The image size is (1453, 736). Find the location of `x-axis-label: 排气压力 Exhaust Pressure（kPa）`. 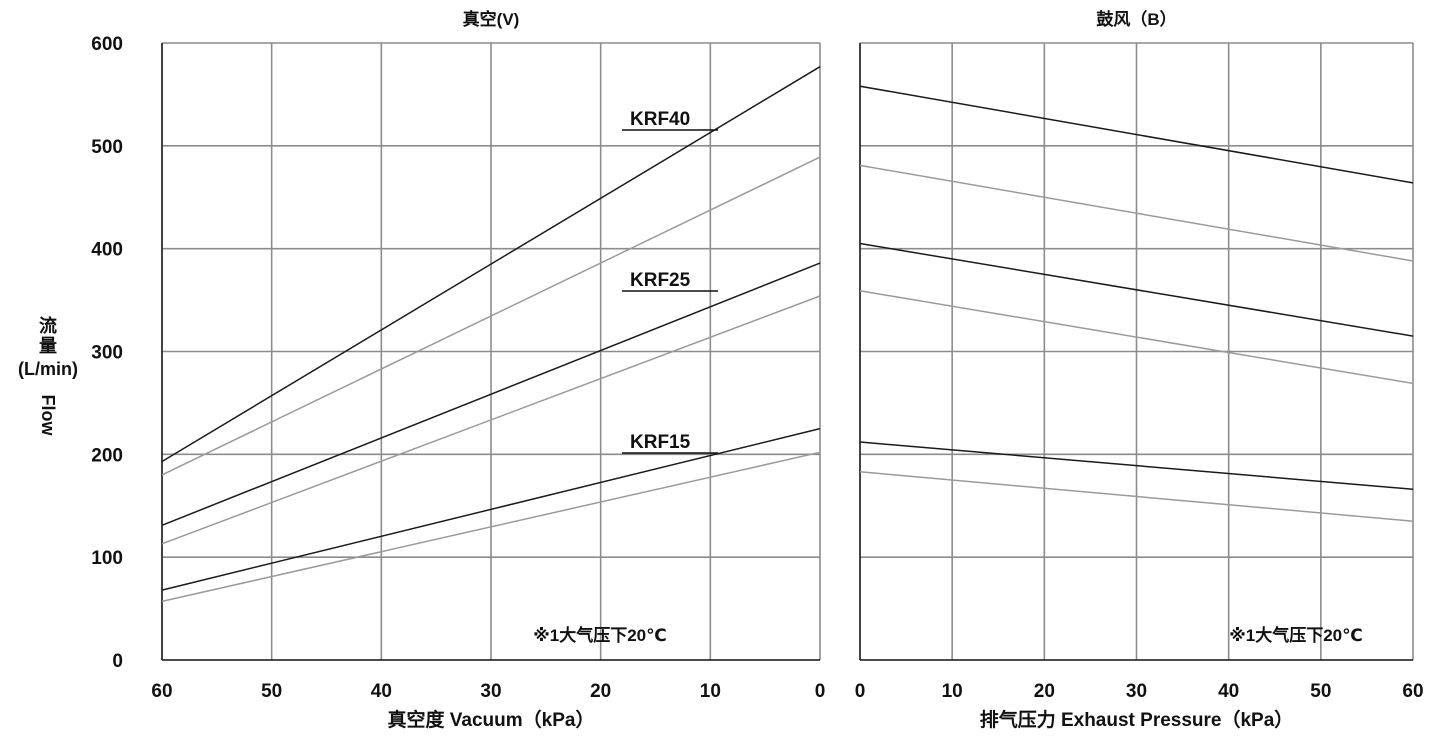

x-axis-label: 排气压力 Exhaust Pressure（kPa） is located at coordinates (1137, 719).